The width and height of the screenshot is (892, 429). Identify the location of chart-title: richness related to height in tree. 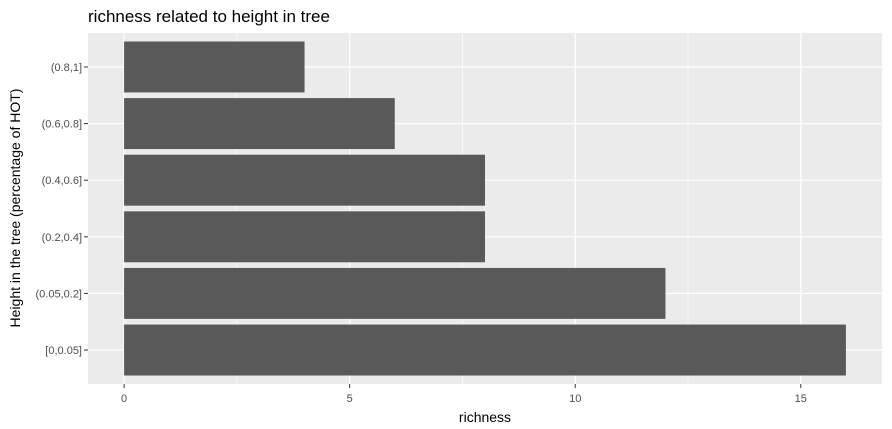
(209, 16).